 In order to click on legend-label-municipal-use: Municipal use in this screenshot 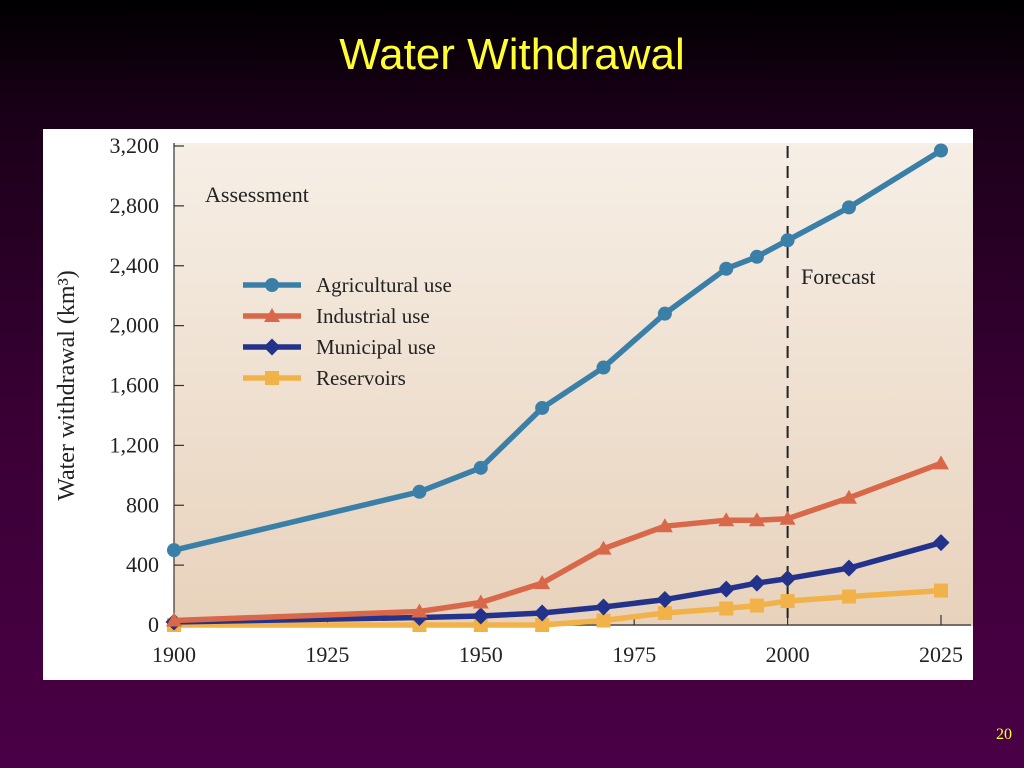, I will do `click(376, 347)`.